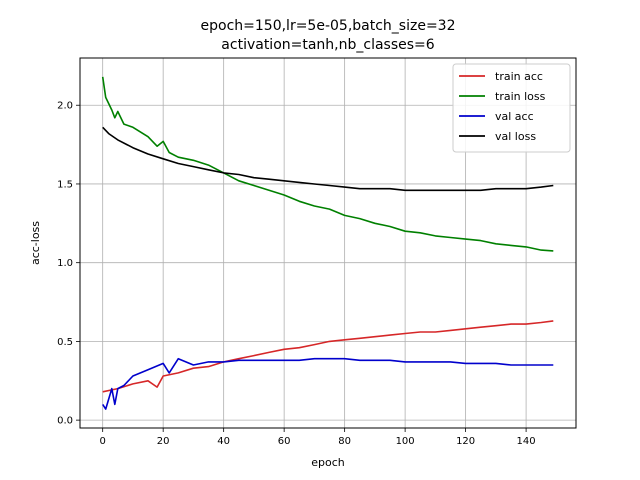 Image resolution: width=640 pixels, height=480 pixels. Describe the element at coordinates (65, 342) in the screenshot. I see `y-tick-label: 0.5` at that location.